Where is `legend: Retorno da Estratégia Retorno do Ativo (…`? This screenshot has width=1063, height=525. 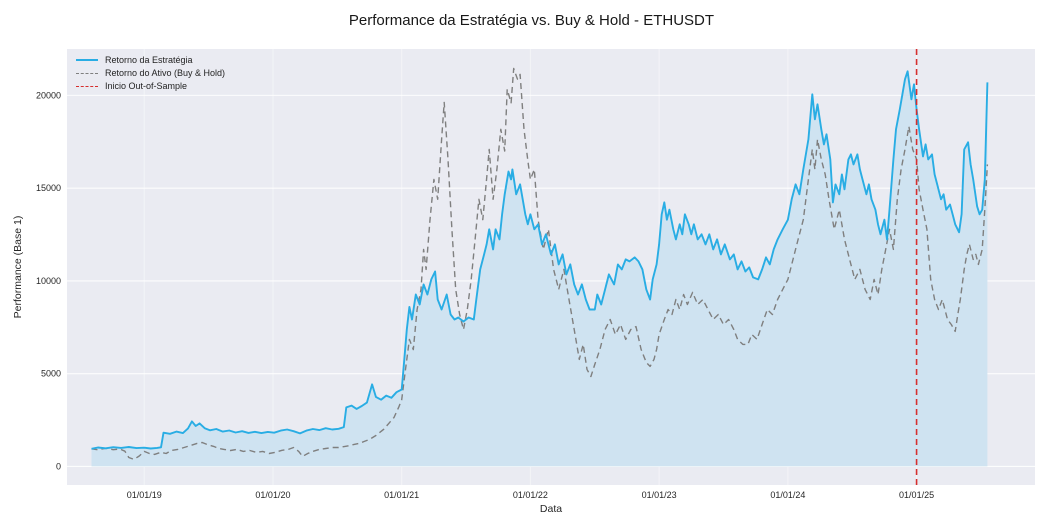 legend: Retorno da Estratégia Retorno do Ativo (… is located at coordinates (150, 73).